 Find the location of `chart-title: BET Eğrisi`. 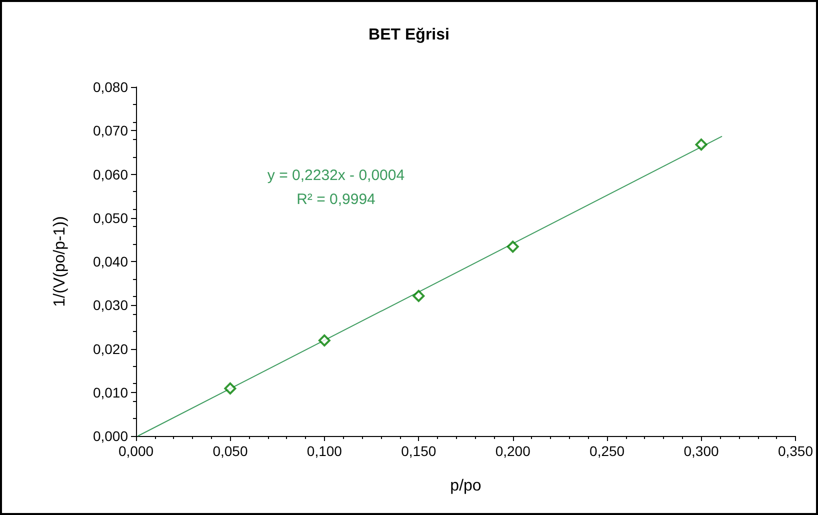

chart-title: BET Eğrisi is located at coordinates (409, 35).